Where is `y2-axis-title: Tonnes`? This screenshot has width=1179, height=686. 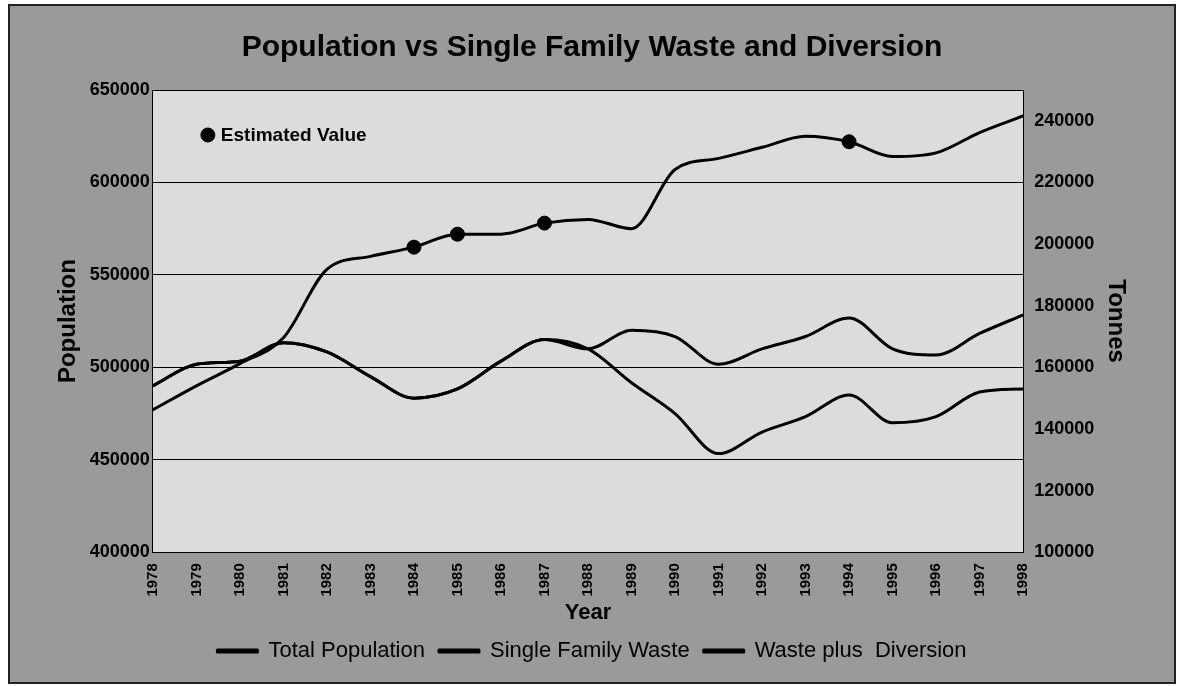 y2-axis-title: Tonnes is located at coordinates (1117, 321).